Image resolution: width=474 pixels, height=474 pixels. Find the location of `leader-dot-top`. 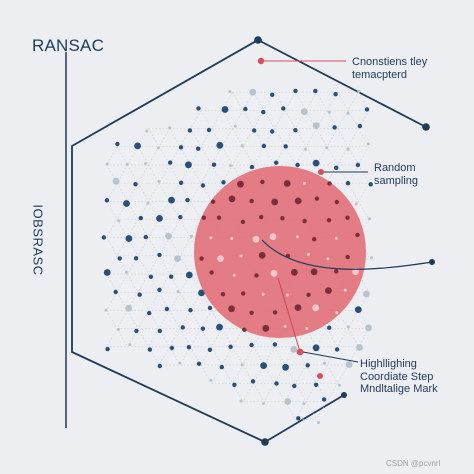

leader-dot-top is located at coordinates (261, 61).